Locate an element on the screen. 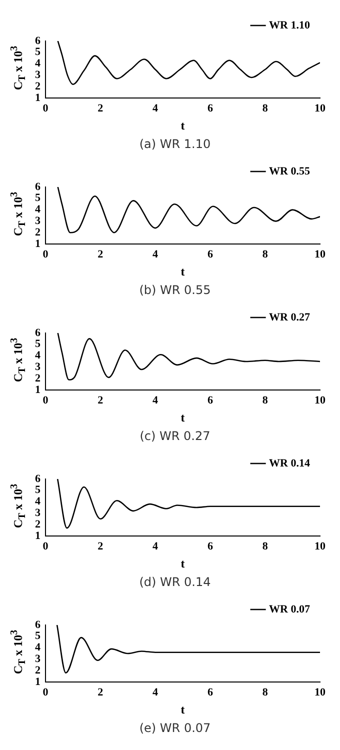 This screenshot has height=750, width=340. legend-label: WR 0.55 is located at coordinates (289, 171).